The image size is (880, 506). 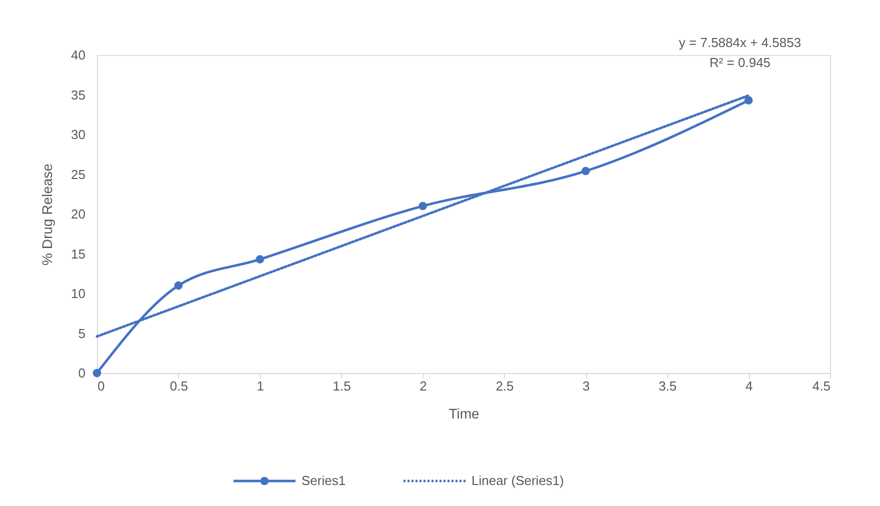 I want to click on x-tick-label: 0.5, so click(x=179, y=386).